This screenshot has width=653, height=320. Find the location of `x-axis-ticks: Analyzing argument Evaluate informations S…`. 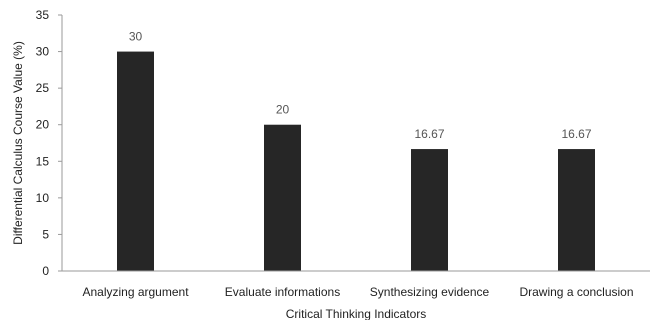

x-axis-ticks: Analyzing argument Evaluate informations S… is located at coordinates (357, 292).